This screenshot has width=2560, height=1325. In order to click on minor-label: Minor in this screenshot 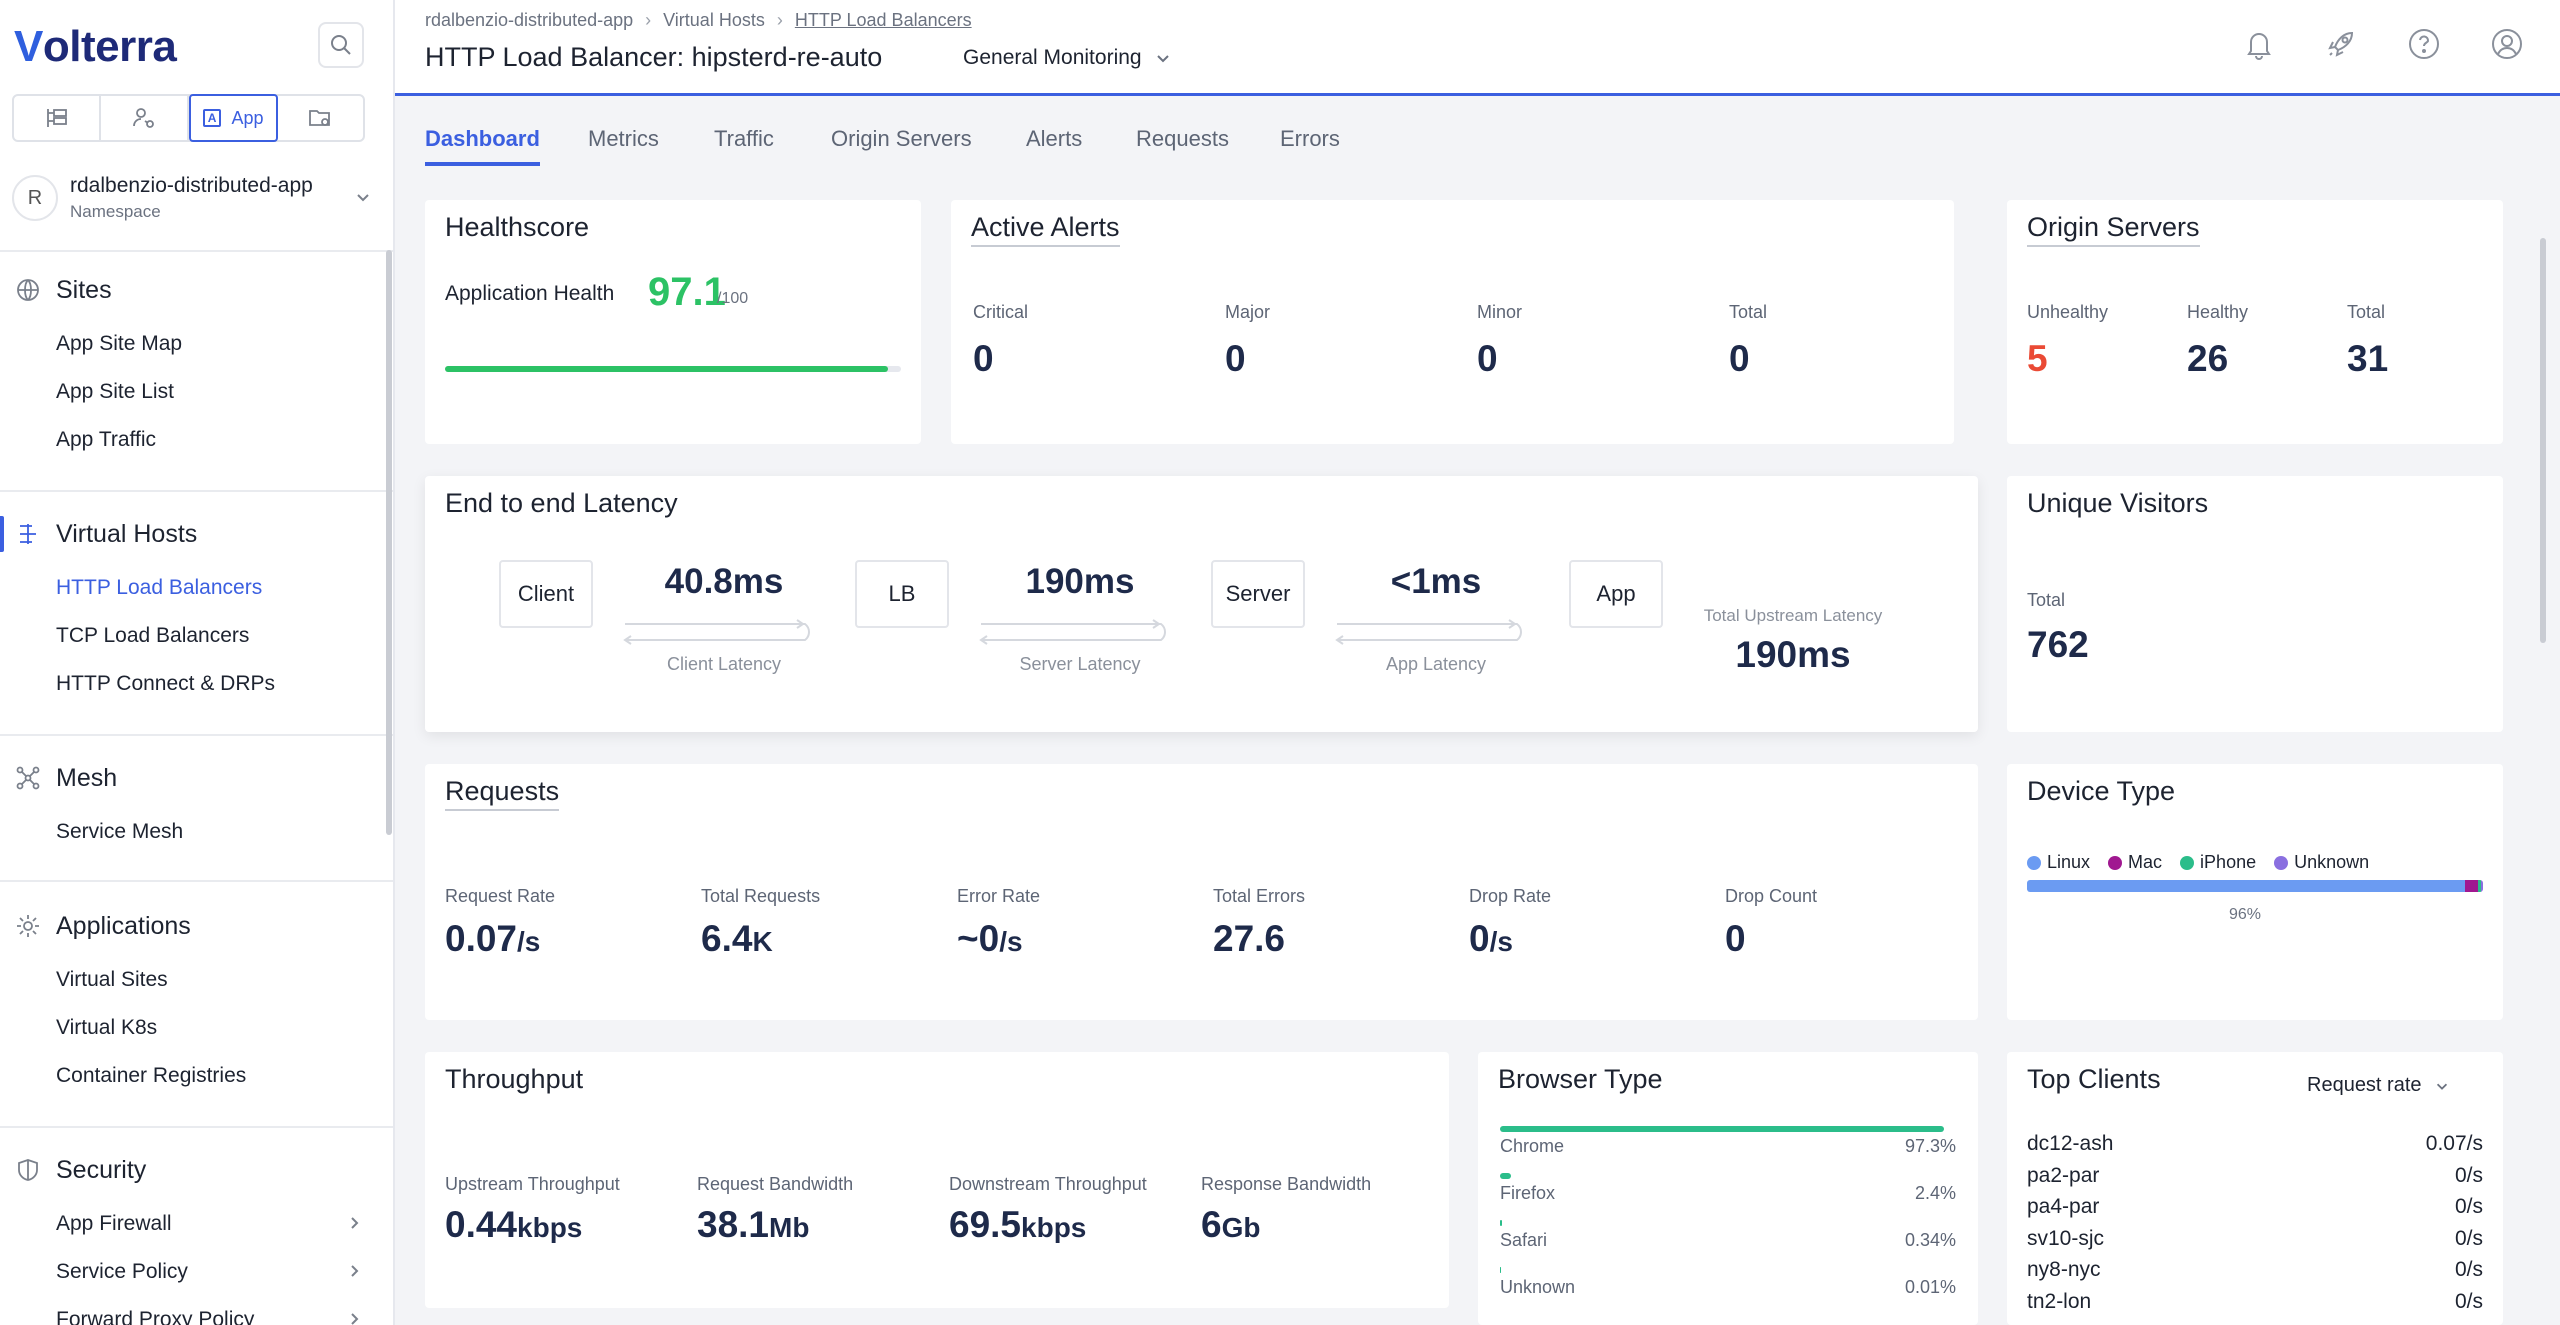, I will do `click(1500, 312)`.